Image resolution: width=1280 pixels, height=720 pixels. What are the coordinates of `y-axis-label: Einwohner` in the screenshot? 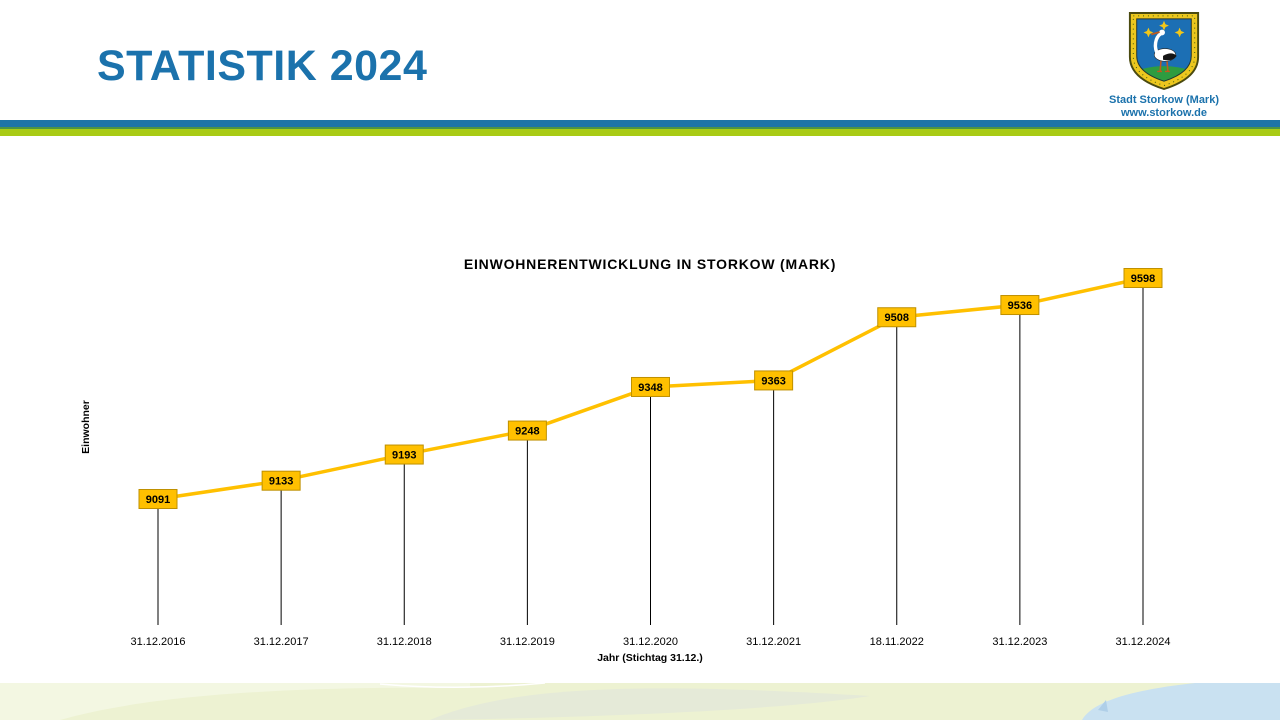 It's located at (86, 427).